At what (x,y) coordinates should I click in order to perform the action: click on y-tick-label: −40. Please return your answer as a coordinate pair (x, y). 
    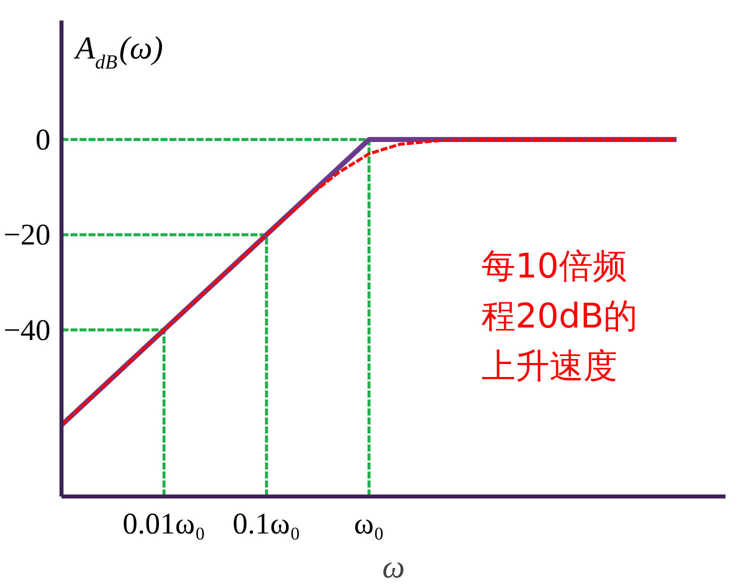
    Looking at the image, I should click on (27, 330).